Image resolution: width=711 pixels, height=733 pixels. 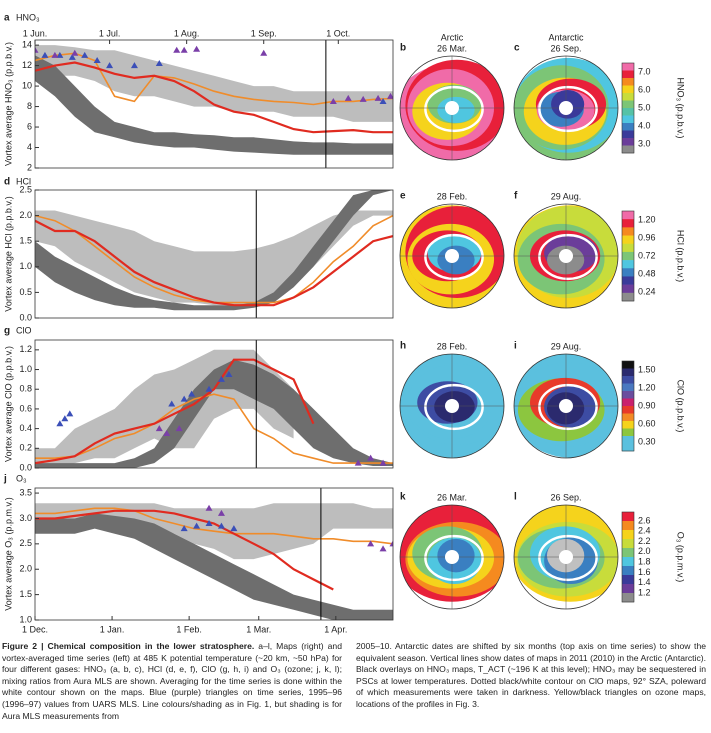 What do you see at coordinates (5, 479) in the screenshot?
I see `panel-letter: j` at bounding box center [5, 479].